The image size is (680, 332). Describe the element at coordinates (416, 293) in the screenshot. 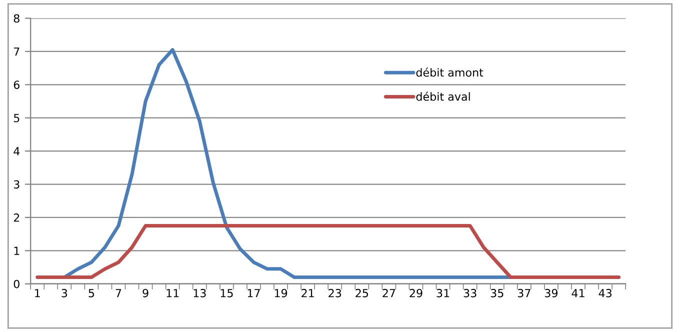

I see `x-tick-label: 29` at that location.